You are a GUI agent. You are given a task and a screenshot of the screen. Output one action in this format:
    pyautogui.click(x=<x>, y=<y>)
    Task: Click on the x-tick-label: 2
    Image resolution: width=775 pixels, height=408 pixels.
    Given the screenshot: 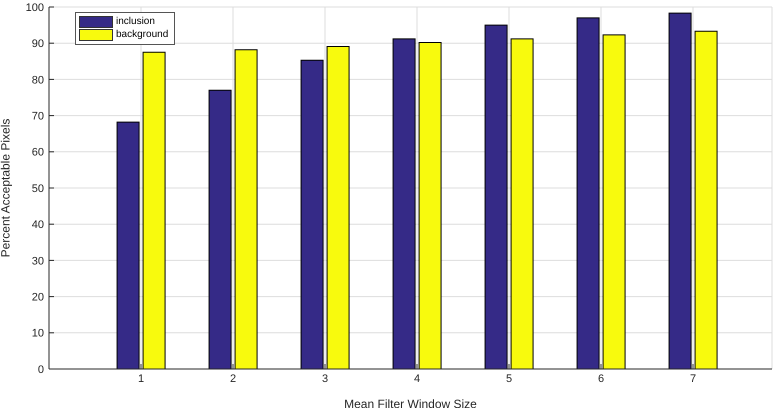 What is the action you would take?
    pyautogui.click(x=233, y=378)
    